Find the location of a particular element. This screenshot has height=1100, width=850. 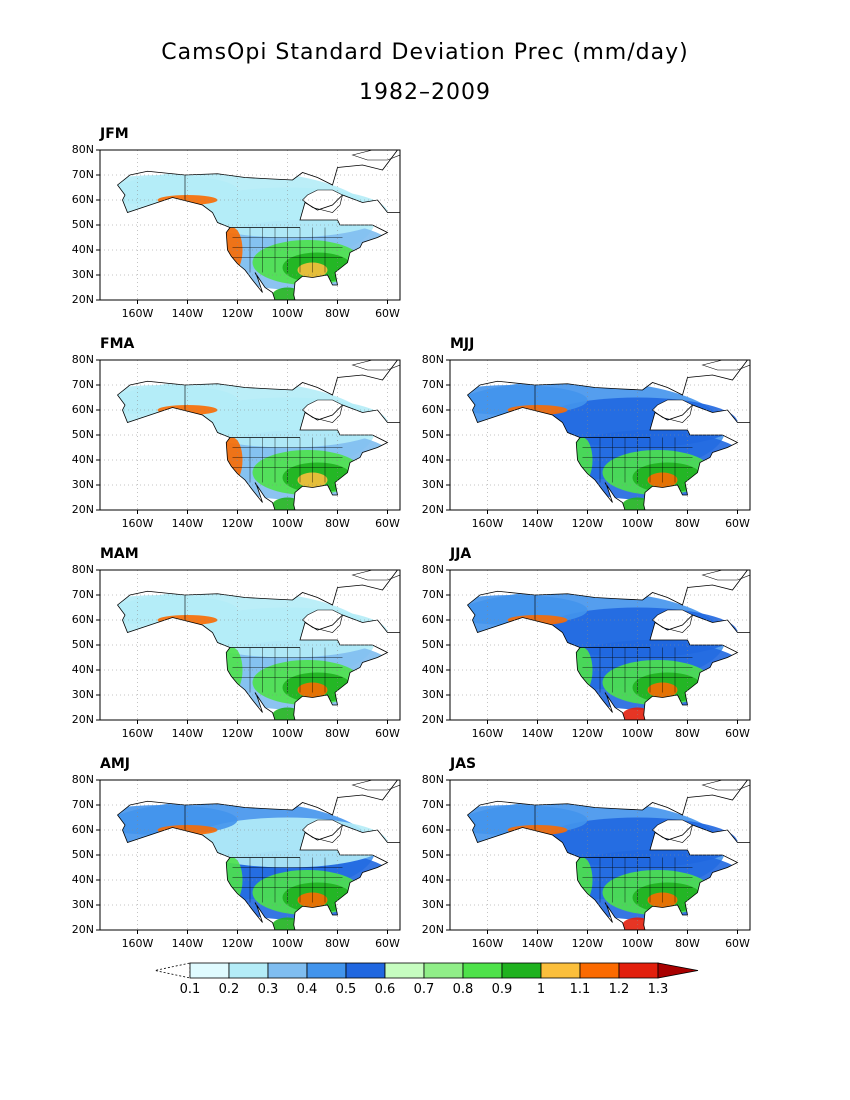

panel-label: JJA is located at coordinates (461, 554).